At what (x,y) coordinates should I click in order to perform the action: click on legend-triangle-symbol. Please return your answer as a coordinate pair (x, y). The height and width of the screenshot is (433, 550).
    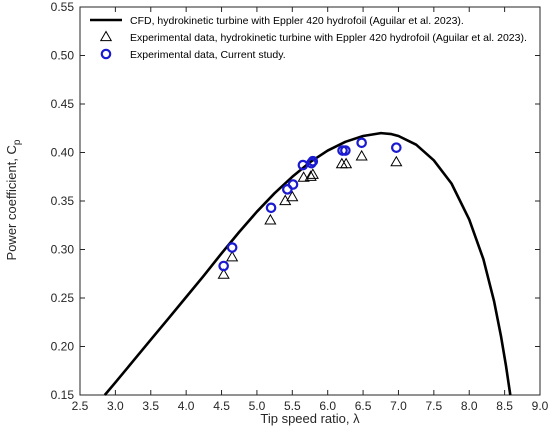
    Looking at the image, I should click on (106, 36).